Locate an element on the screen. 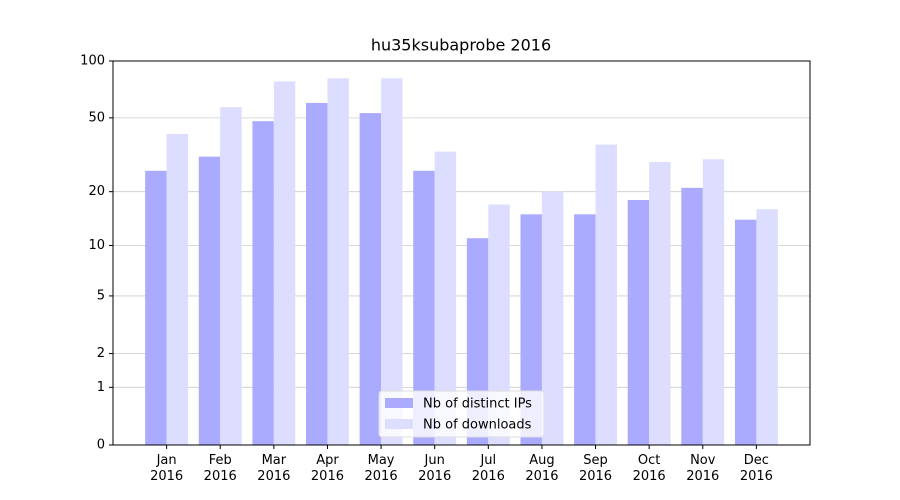  y-tick-label: 20 is located at coordinates (96, 191).